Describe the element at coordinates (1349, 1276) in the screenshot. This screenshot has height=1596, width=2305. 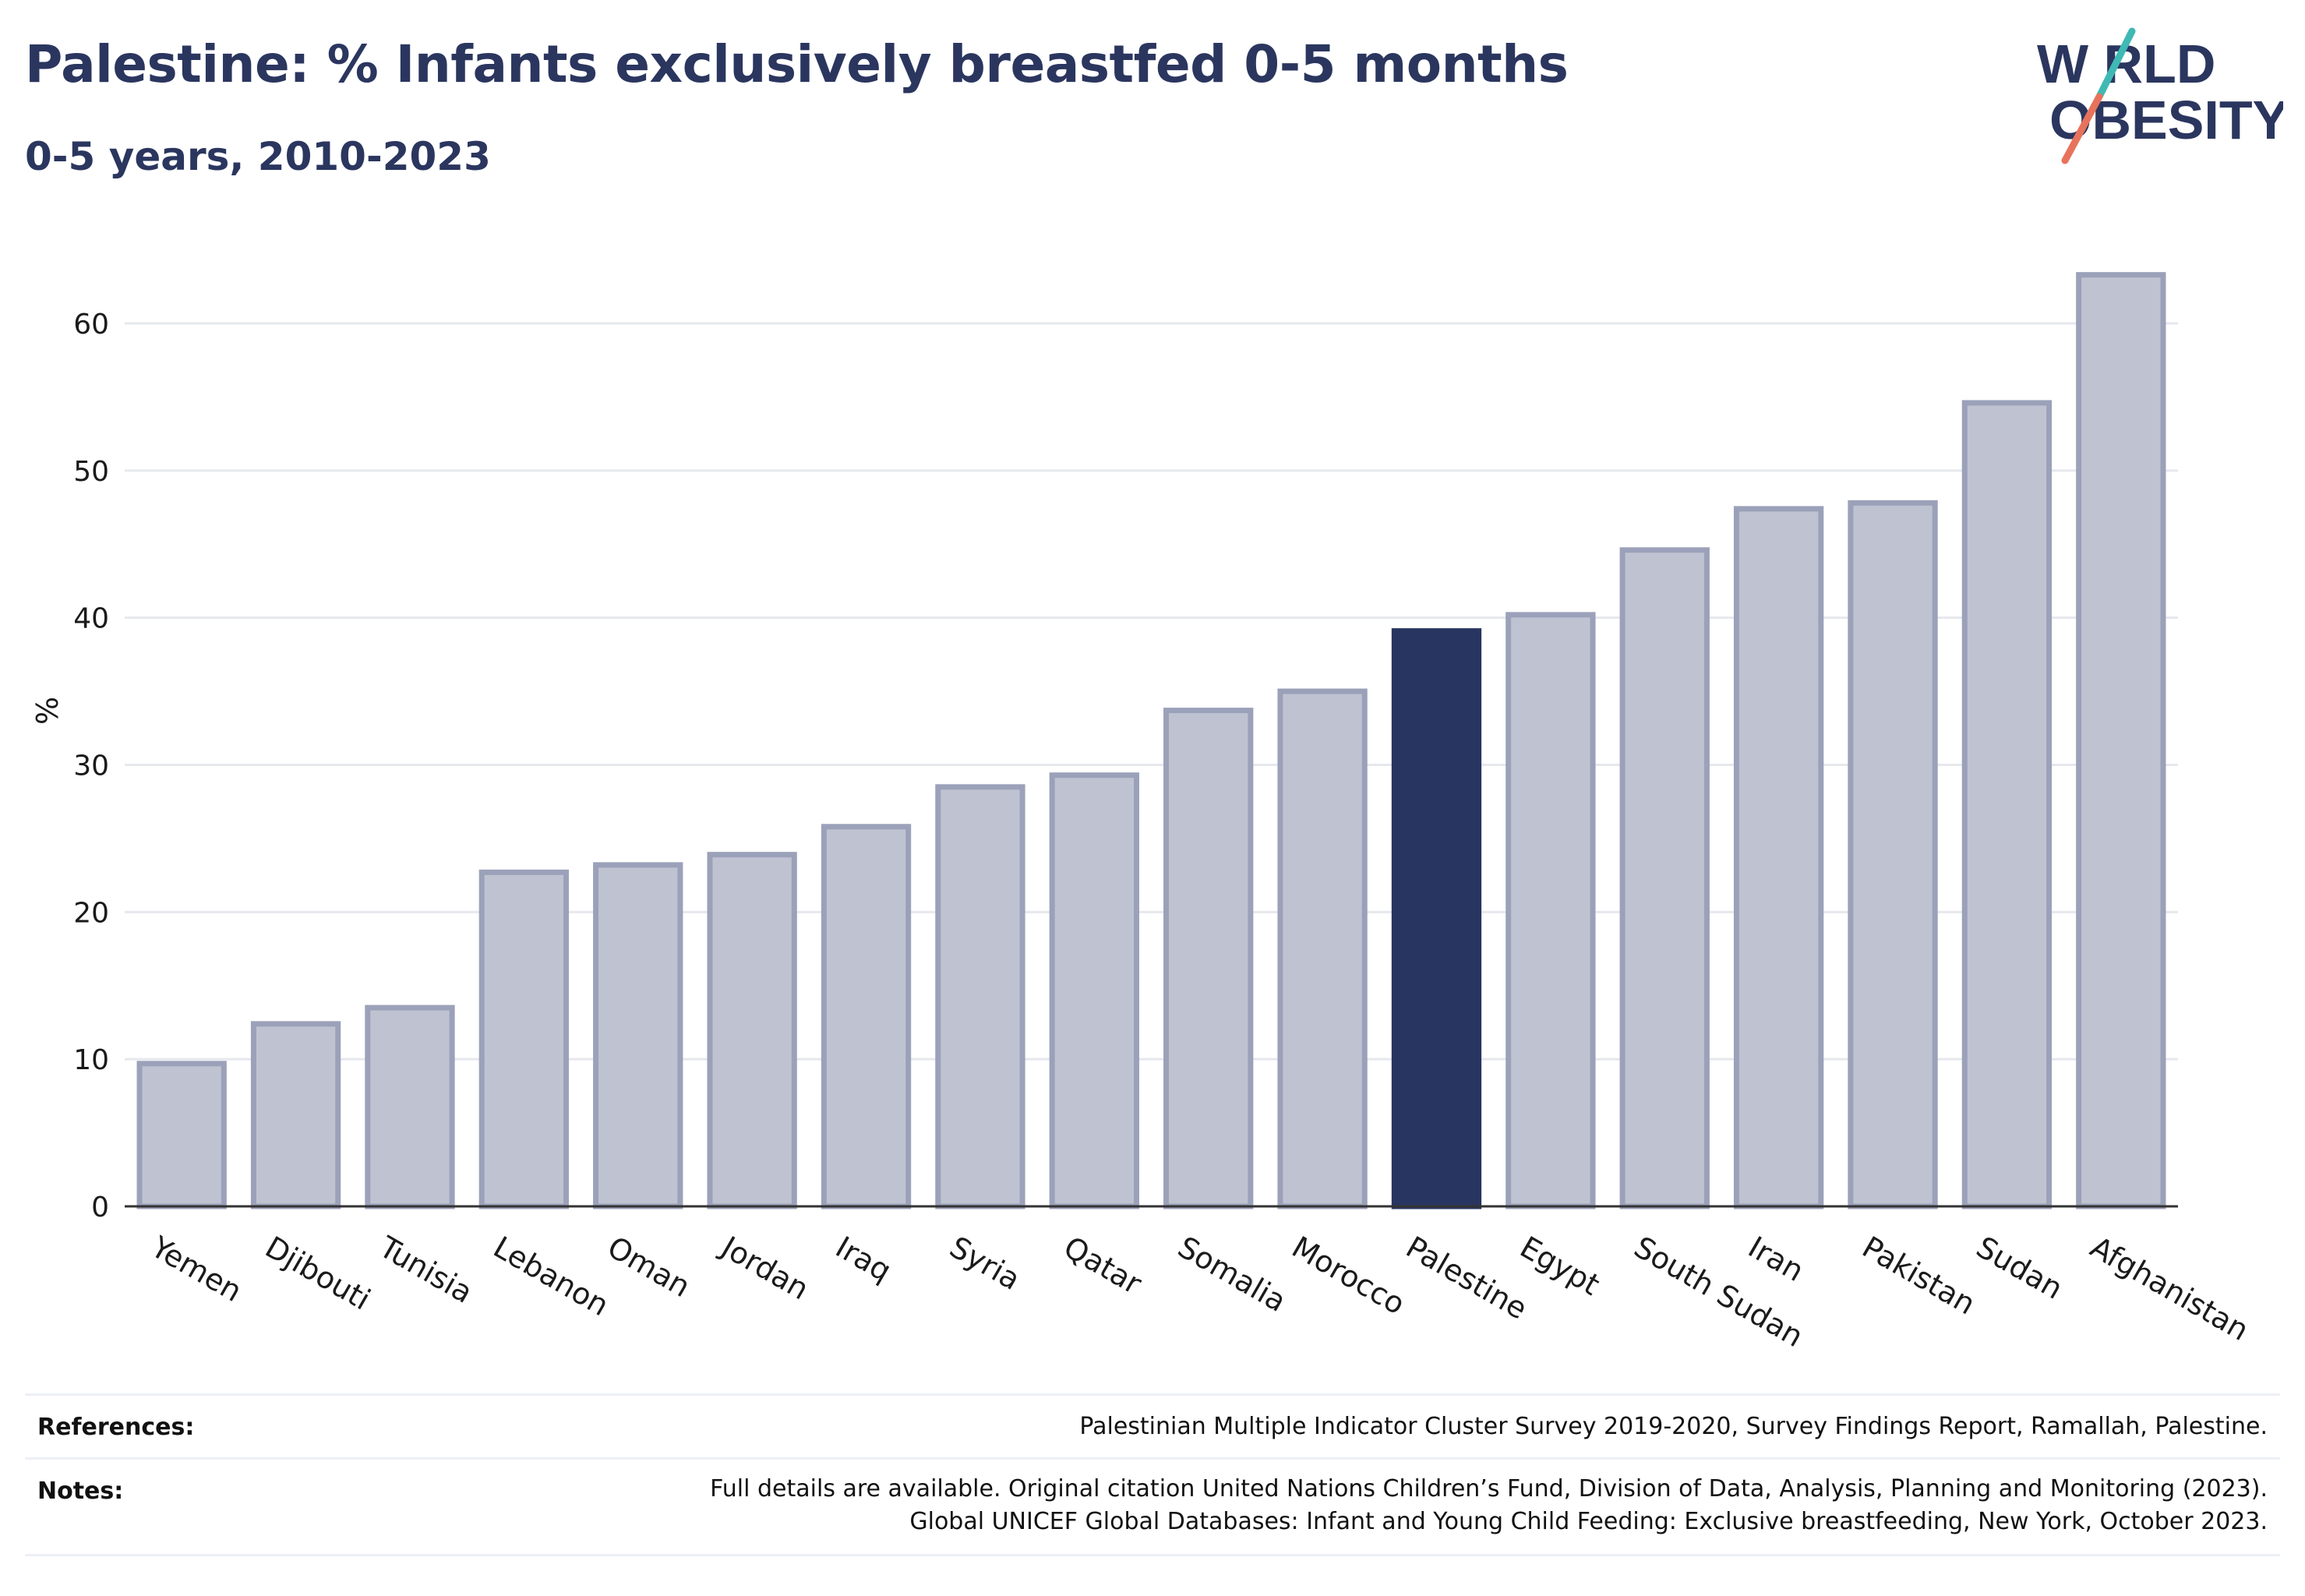
I see `x-tick-label: Morocco` at that location.